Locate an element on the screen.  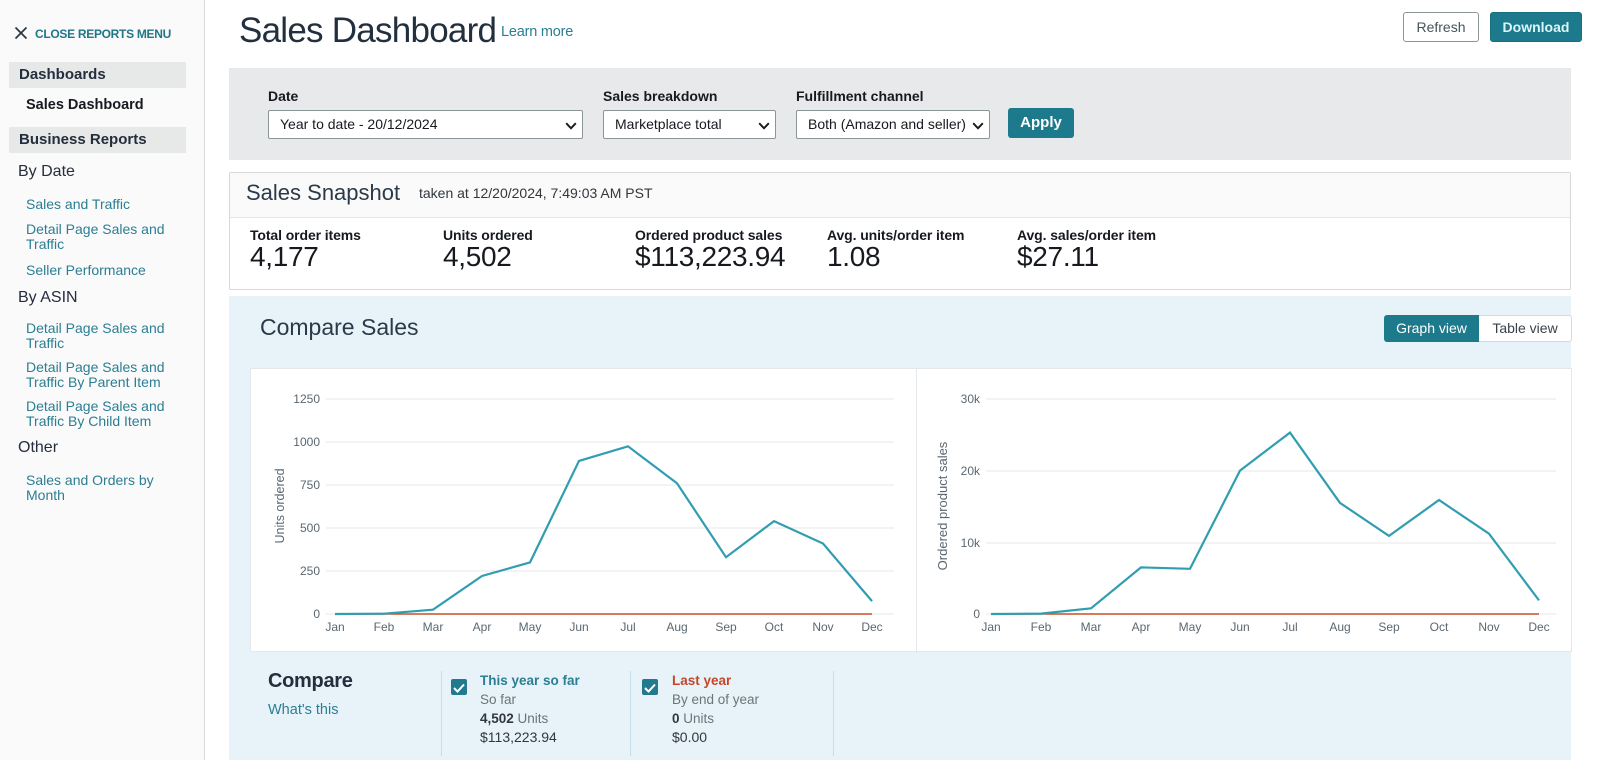
svg-text: 10k is located at coordinates (971, 543).